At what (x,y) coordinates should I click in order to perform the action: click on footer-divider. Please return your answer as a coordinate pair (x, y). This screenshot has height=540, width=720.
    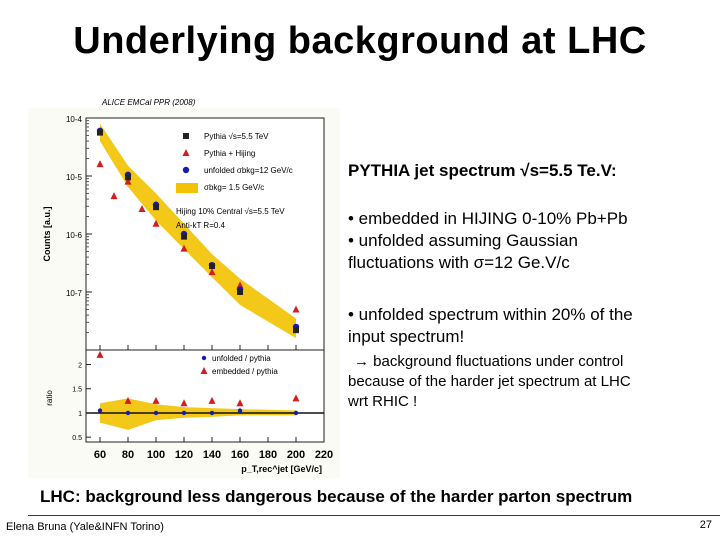
    Looking at the image, I should click on (374, 515).